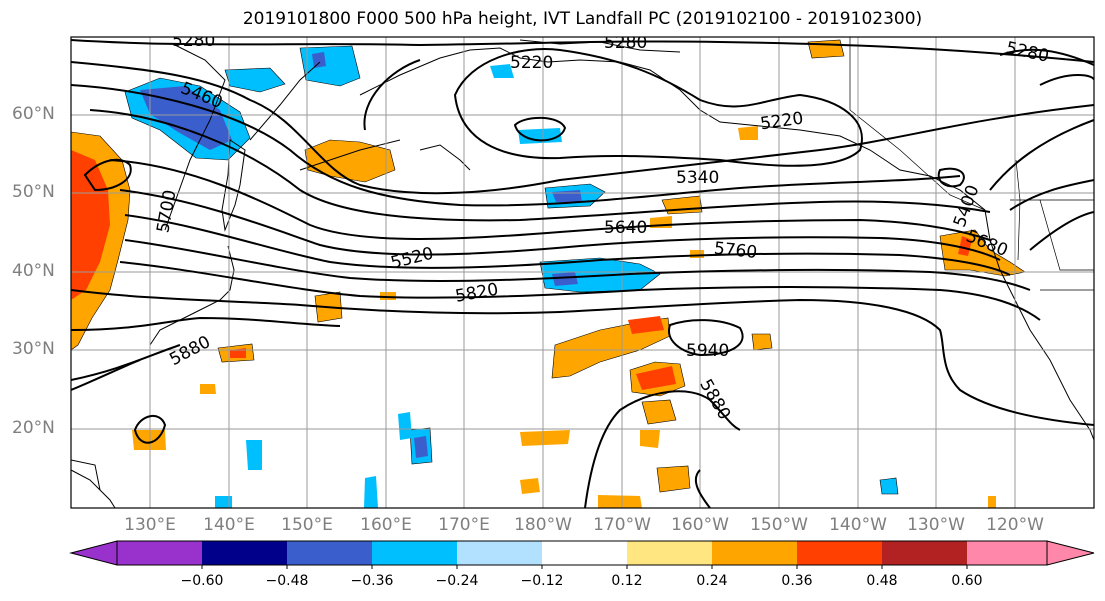  What do you see at coordinates (967, 581) in the screenshot?
I see `colorbar-tick-label: 0.60` at bounding box center [967, 581].